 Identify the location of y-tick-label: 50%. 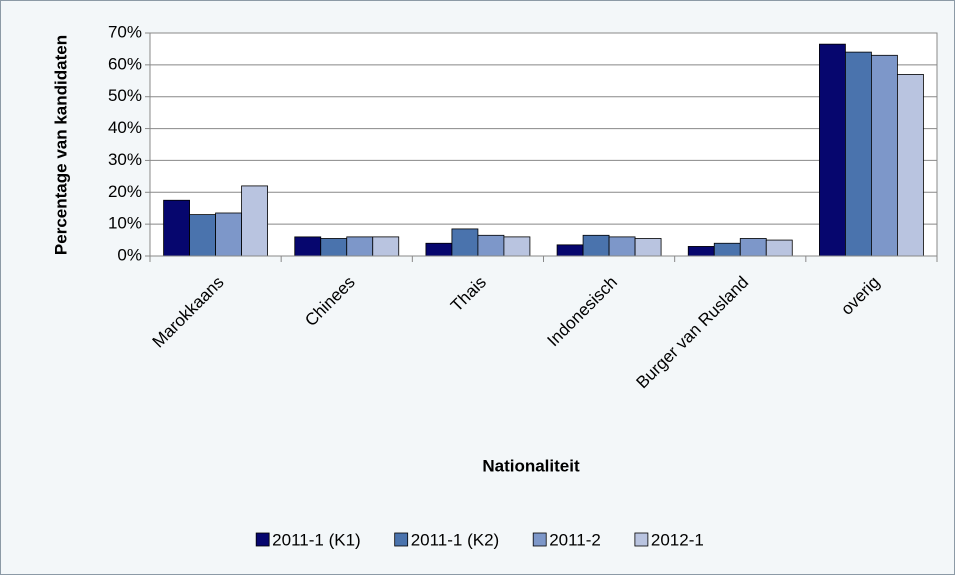
(125, 95).